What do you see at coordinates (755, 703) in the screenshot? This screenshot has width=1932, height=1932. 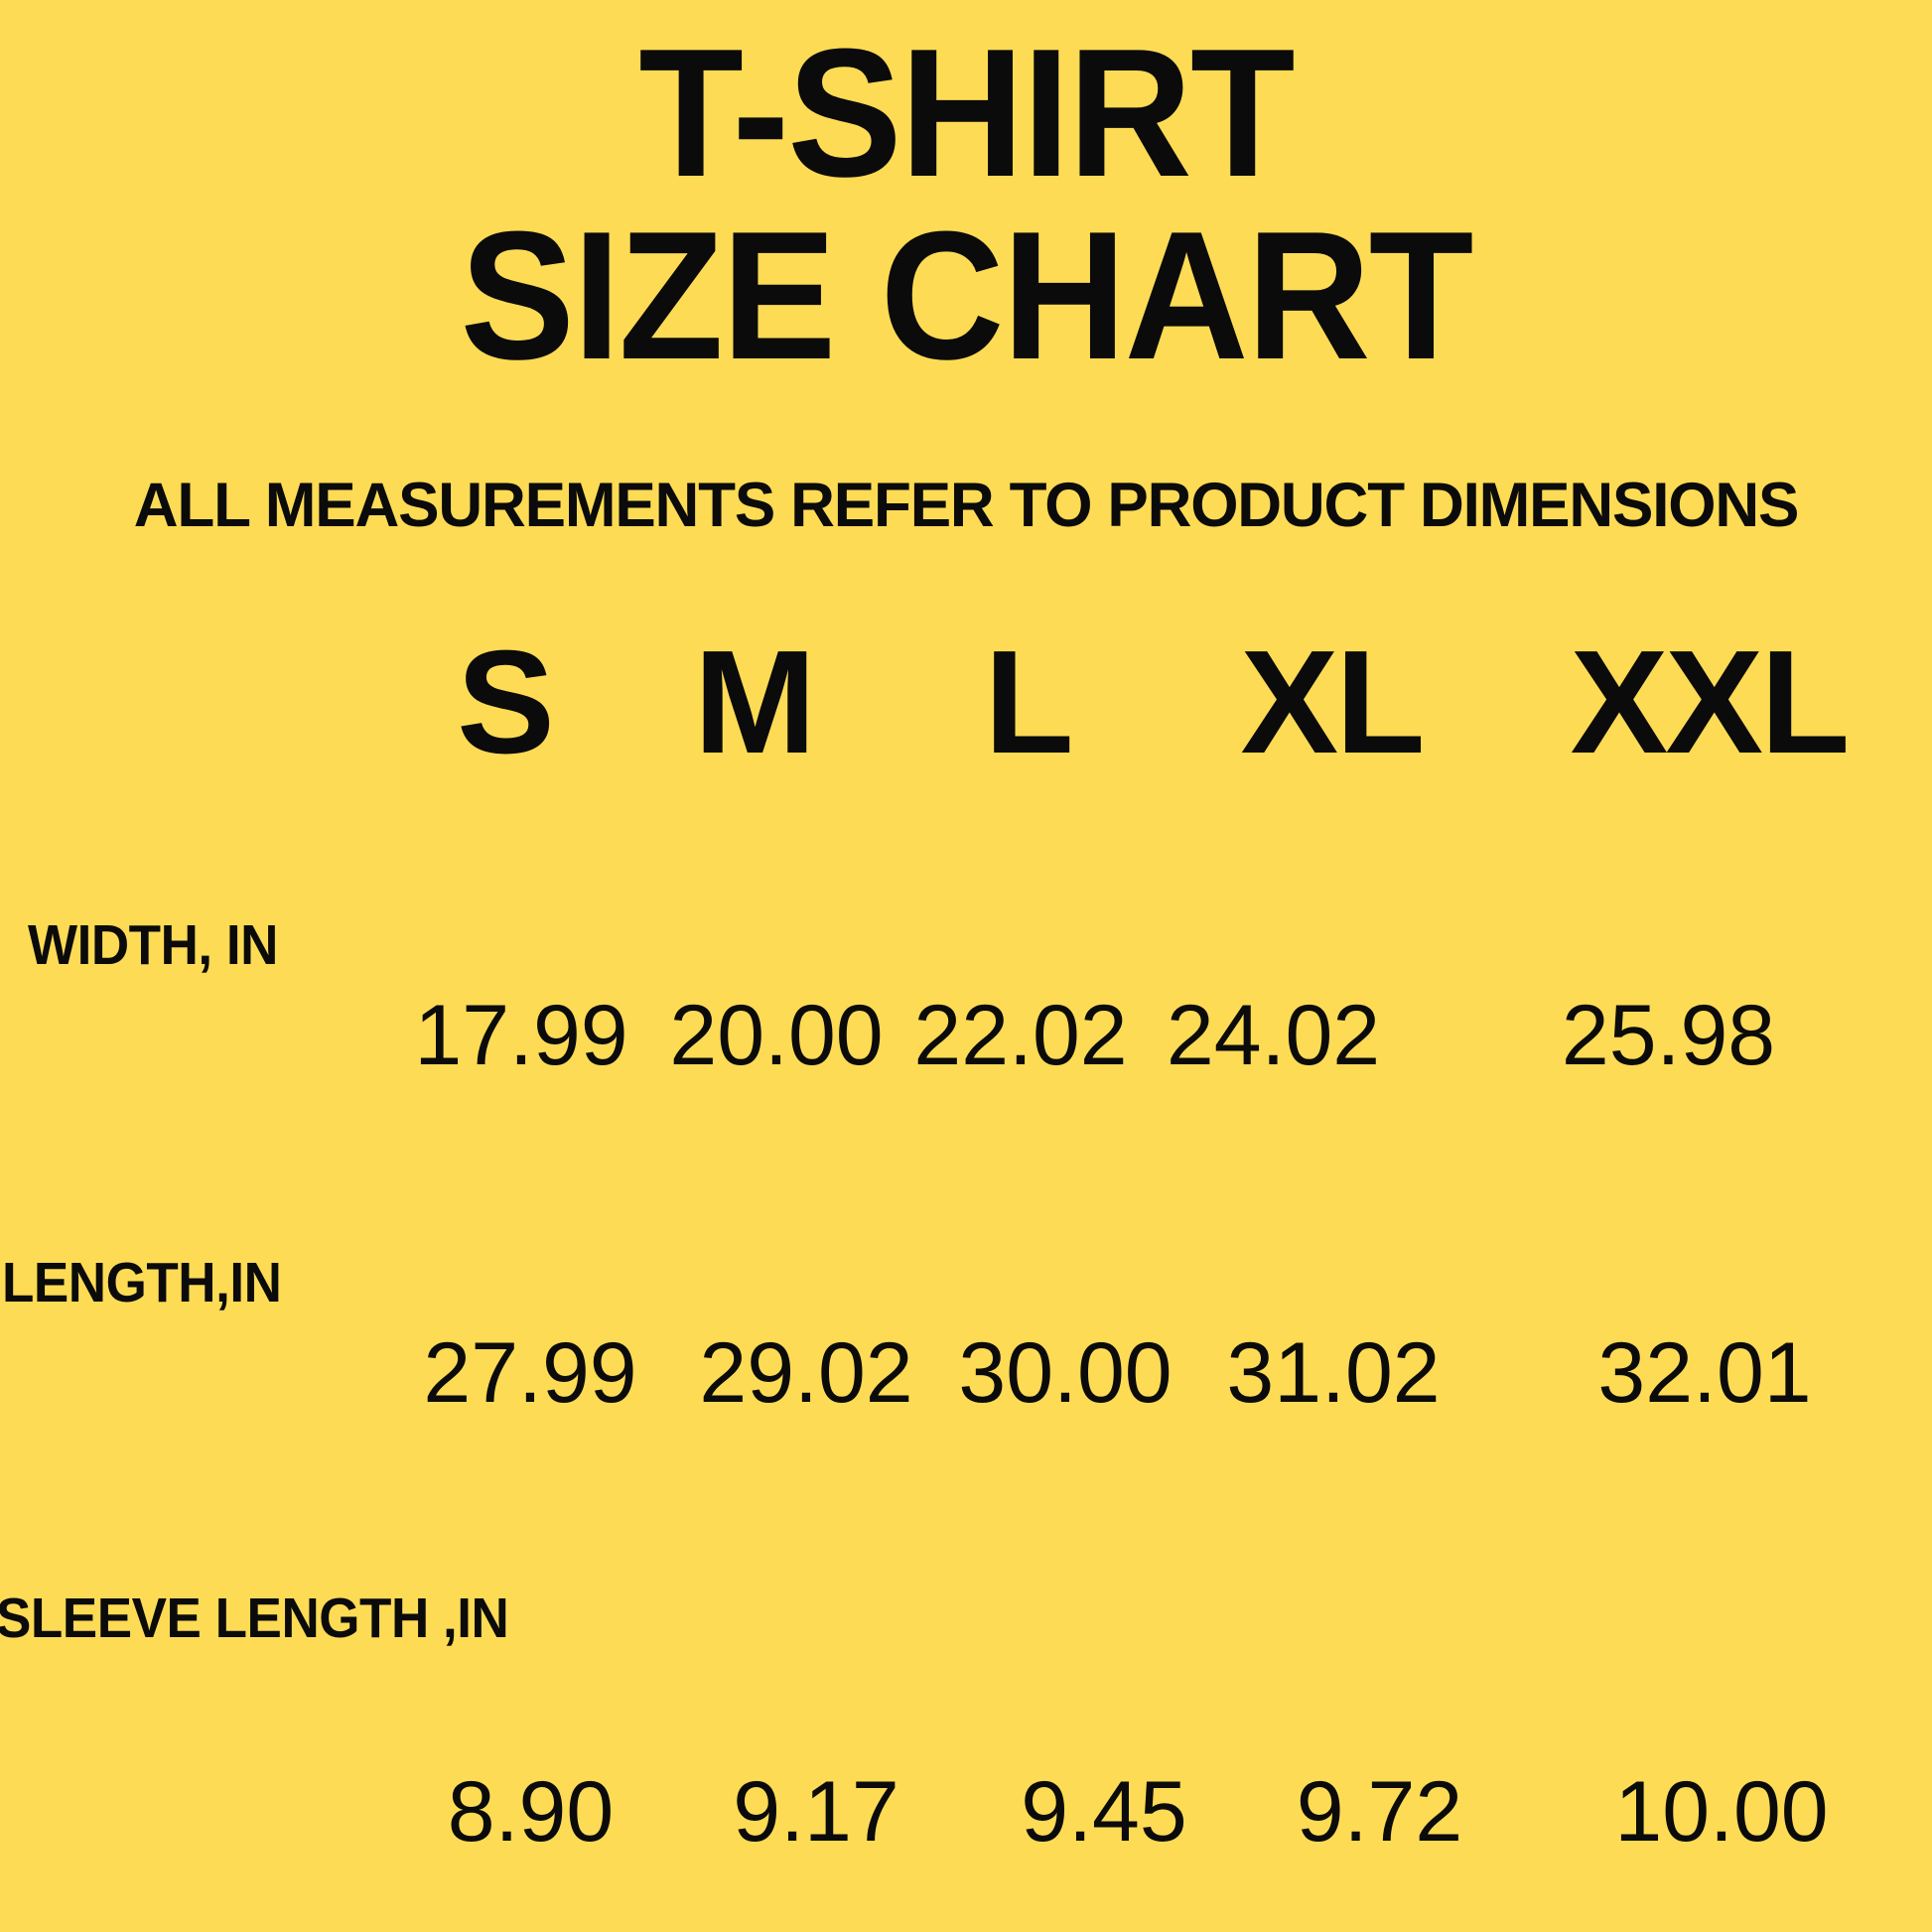 I see `size-header-m: M` at bounding box center [755, 703].